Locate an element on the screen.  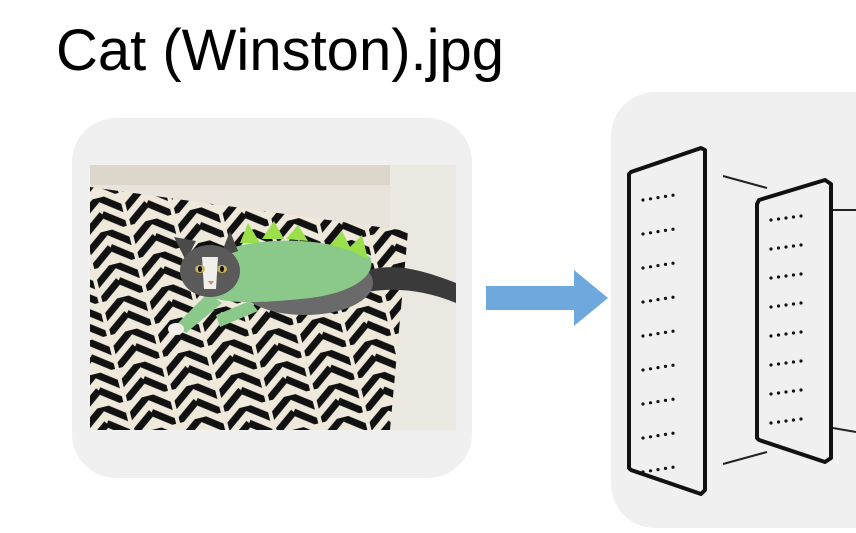
cat-tail is located at coordinates (408, 285).